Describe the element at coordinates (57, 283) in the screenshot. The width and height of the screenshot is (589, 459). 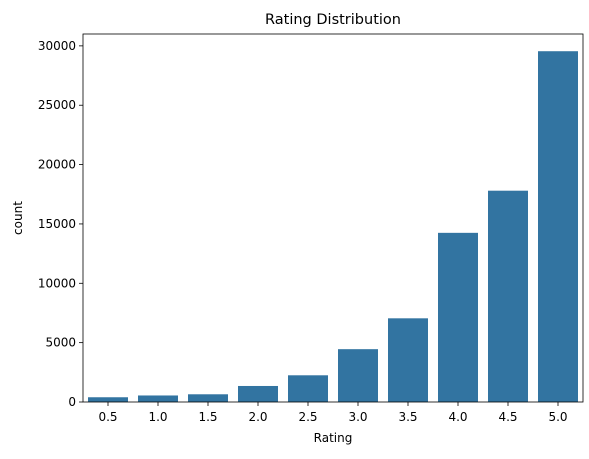
I see `y-tick-label: 10000` at that location.